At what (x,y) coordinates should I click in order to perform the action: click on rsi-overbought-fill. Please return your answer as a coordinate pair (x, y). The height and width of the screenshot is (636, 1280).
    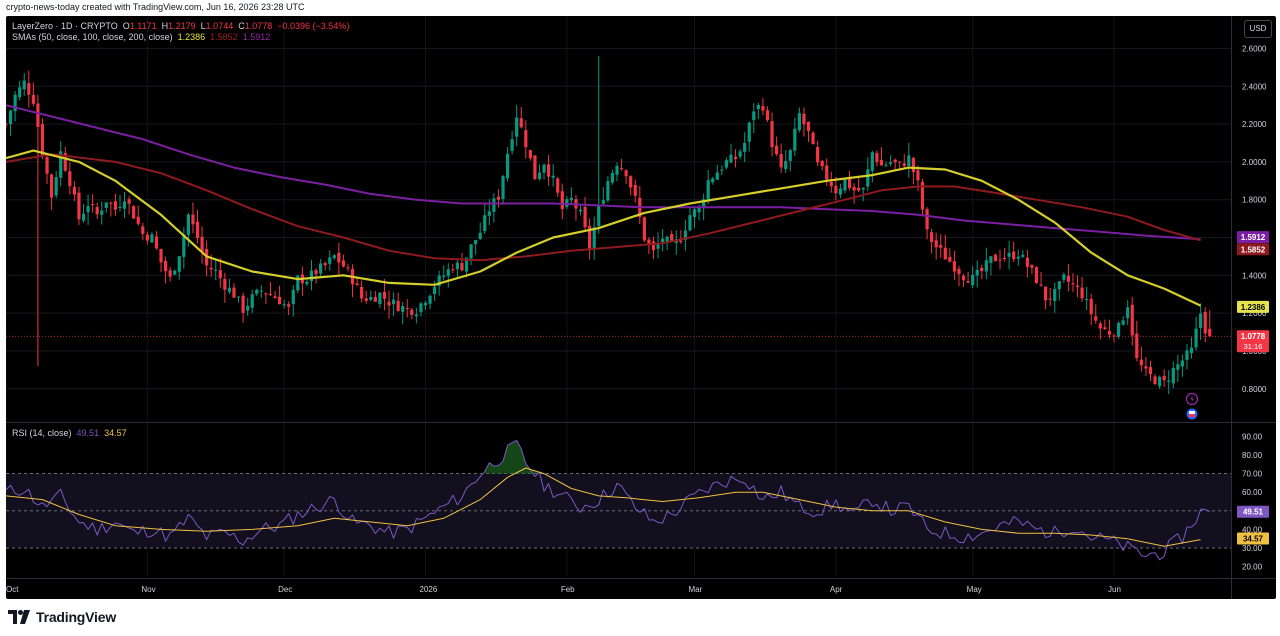
    Looking at the image, I should click on (512, 457).